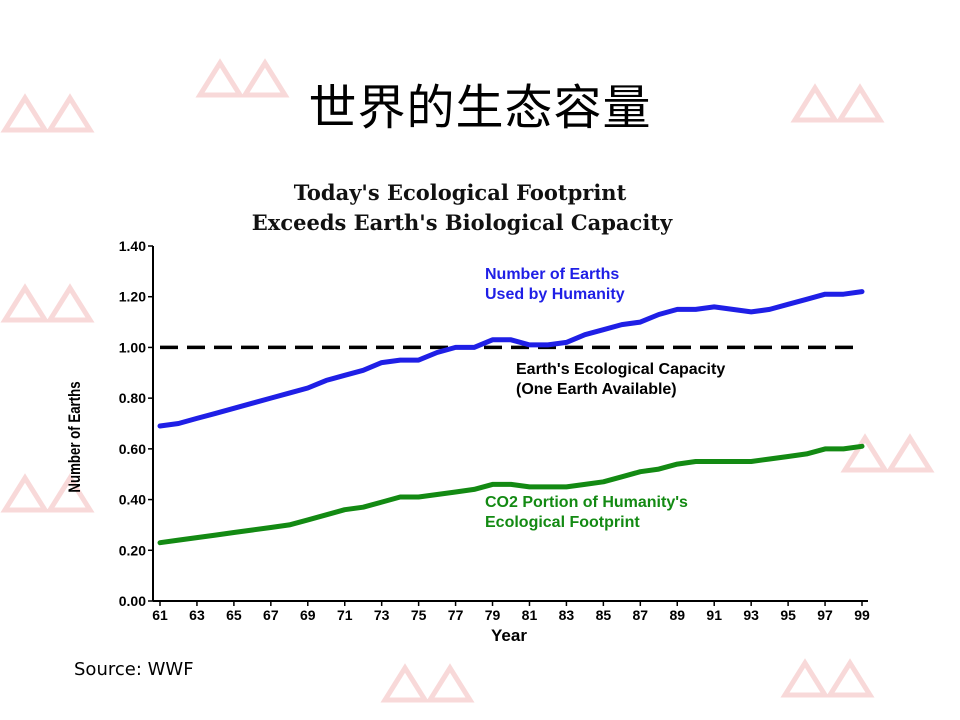 The height and width of the screenshot is (720, 960). Describe the element at coordinates (555, 294) in the screenshot. I see `earths-used-label: Used by Humanity` at that location.